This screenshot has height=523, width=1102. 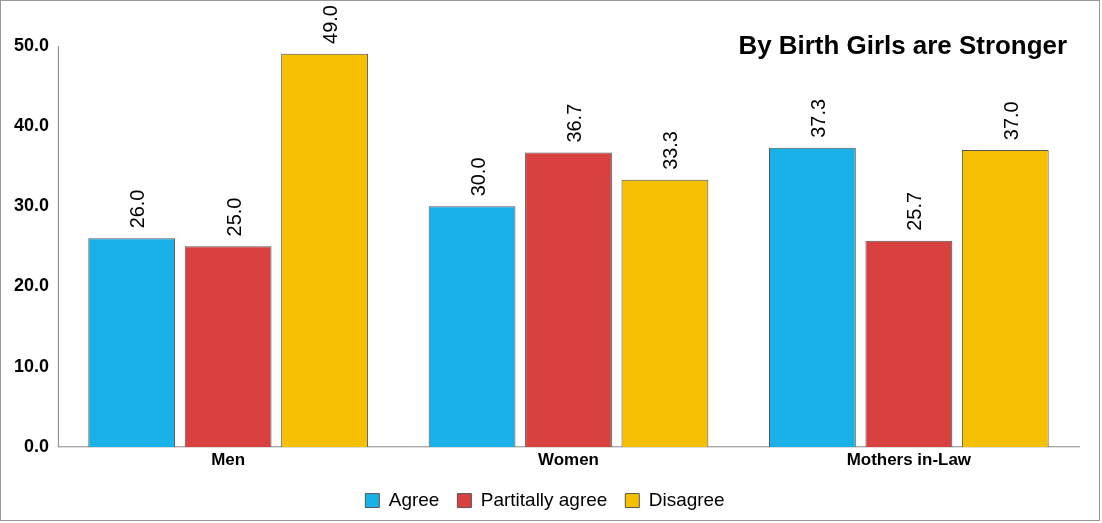 What do you see at coordinates (1010, 121) in the screenshot?
I see `data-label: 37.0` at bounding box center [1010, 121].